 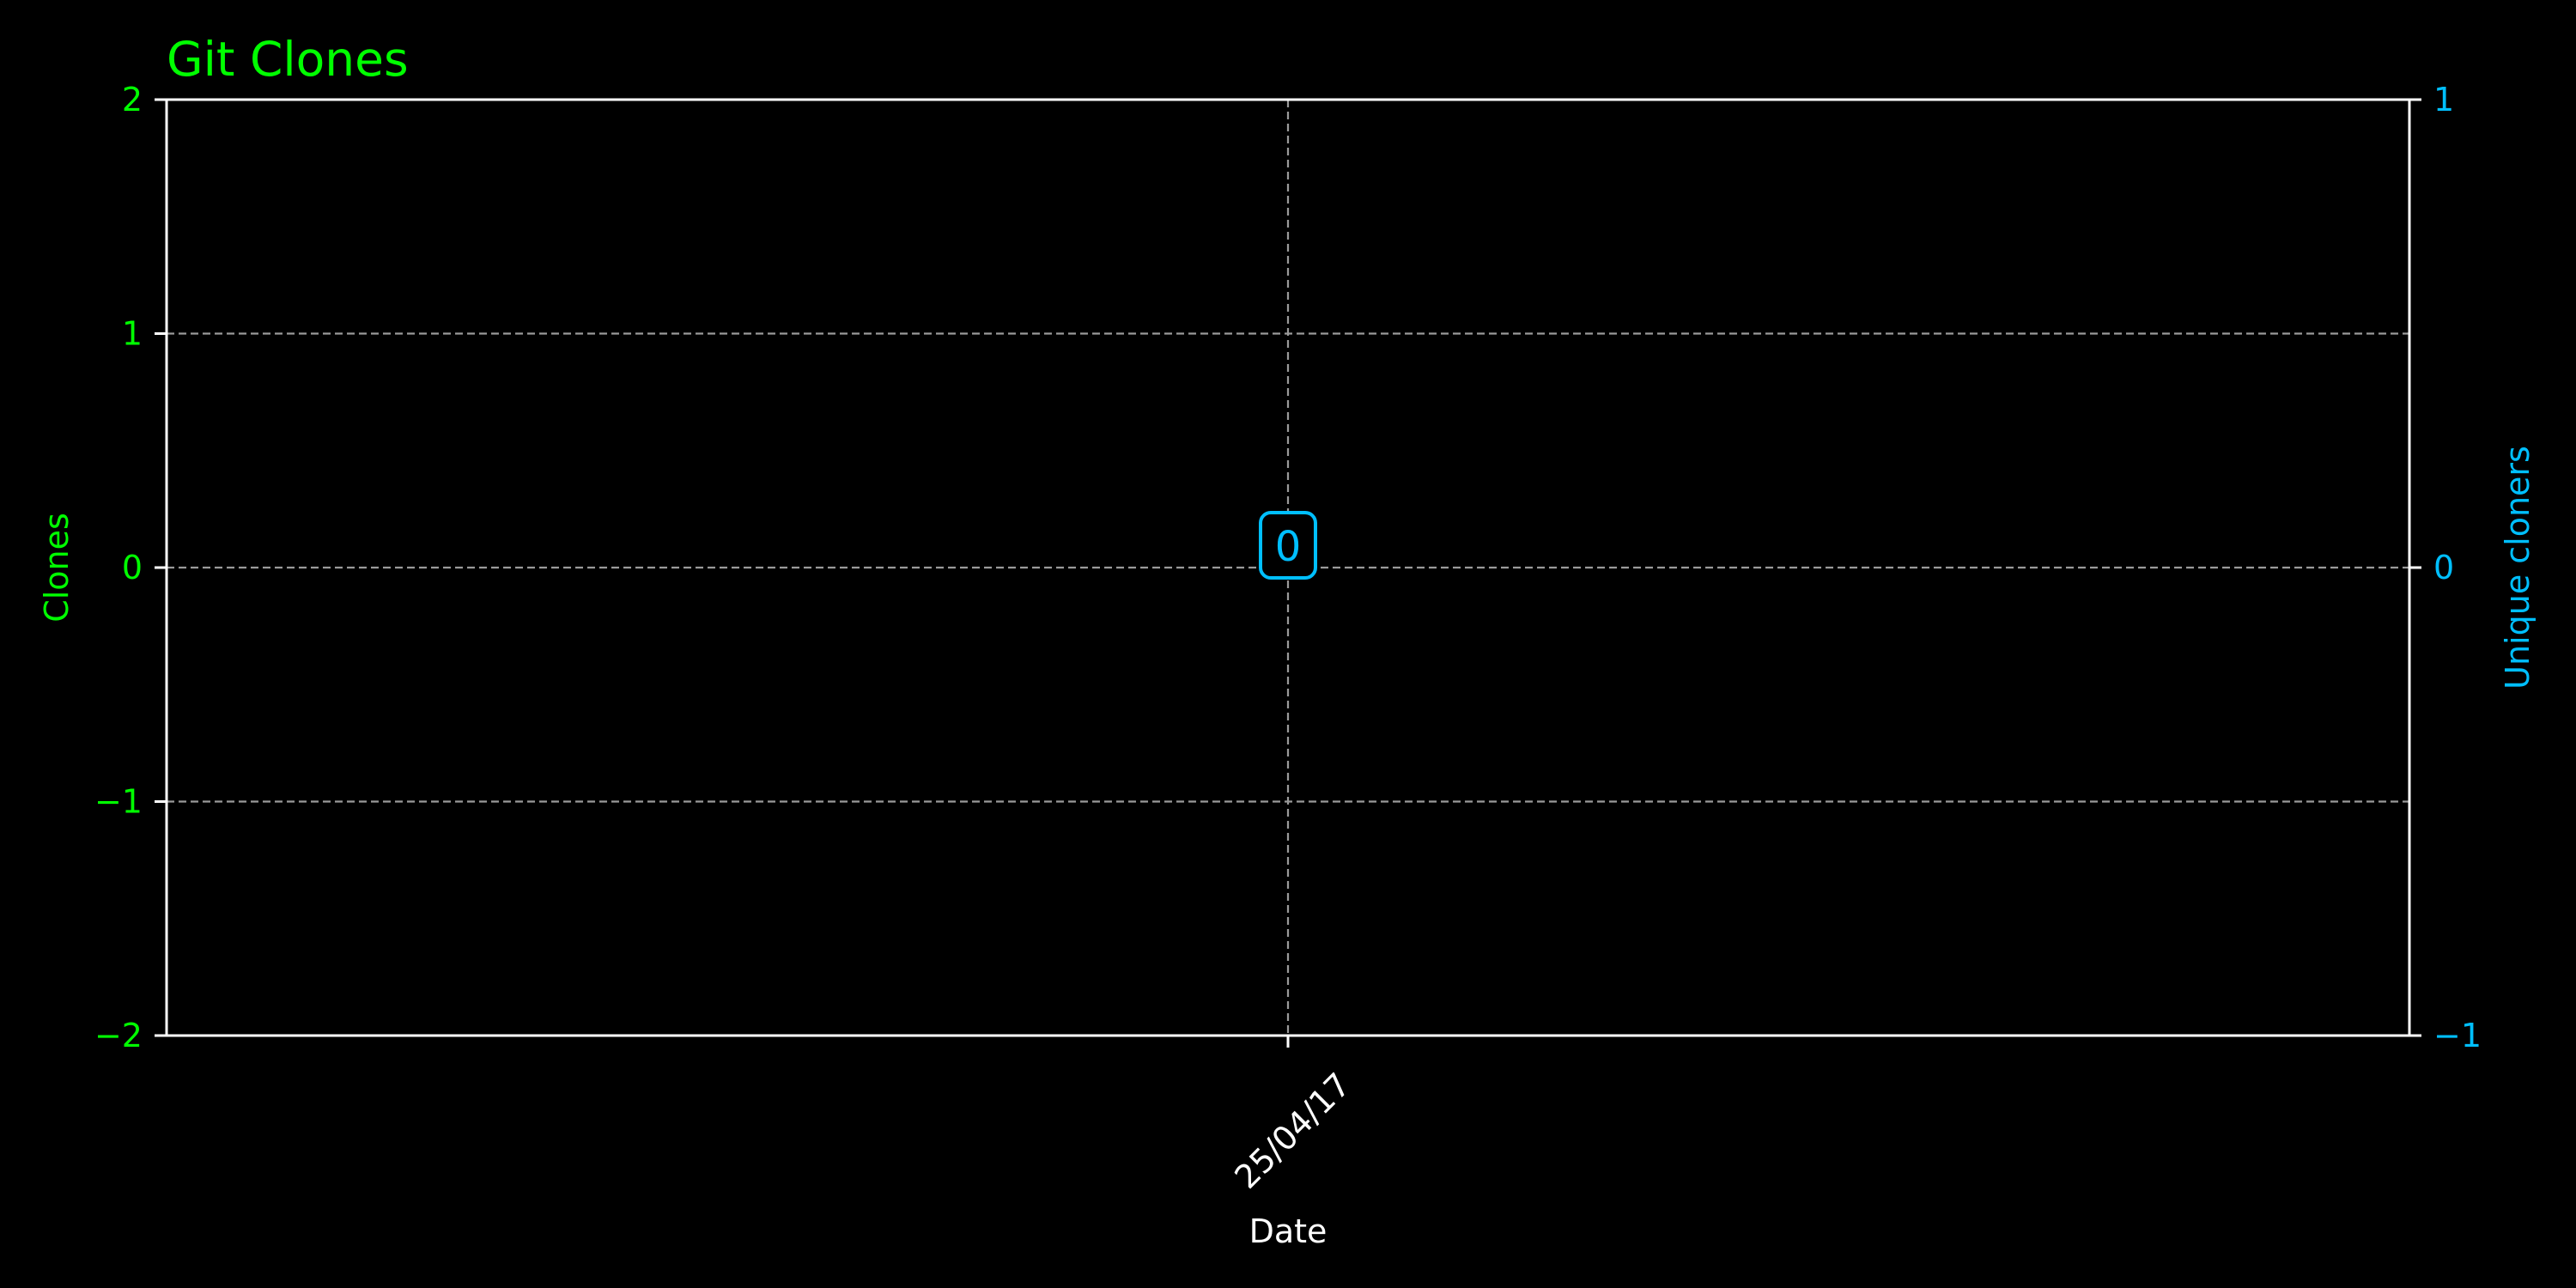 I want to click on data-marks: 0, so click(x=1288, y=545).